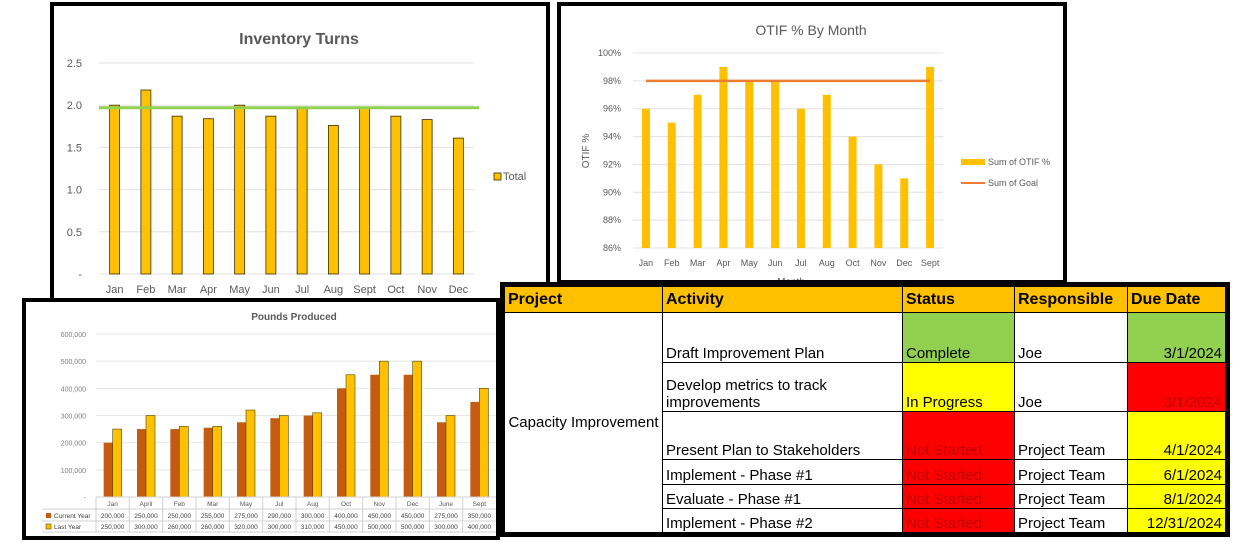  Describe the element at coordinates (958, 387) in the screenshot. I see `status-cell: In Progress` at that location.